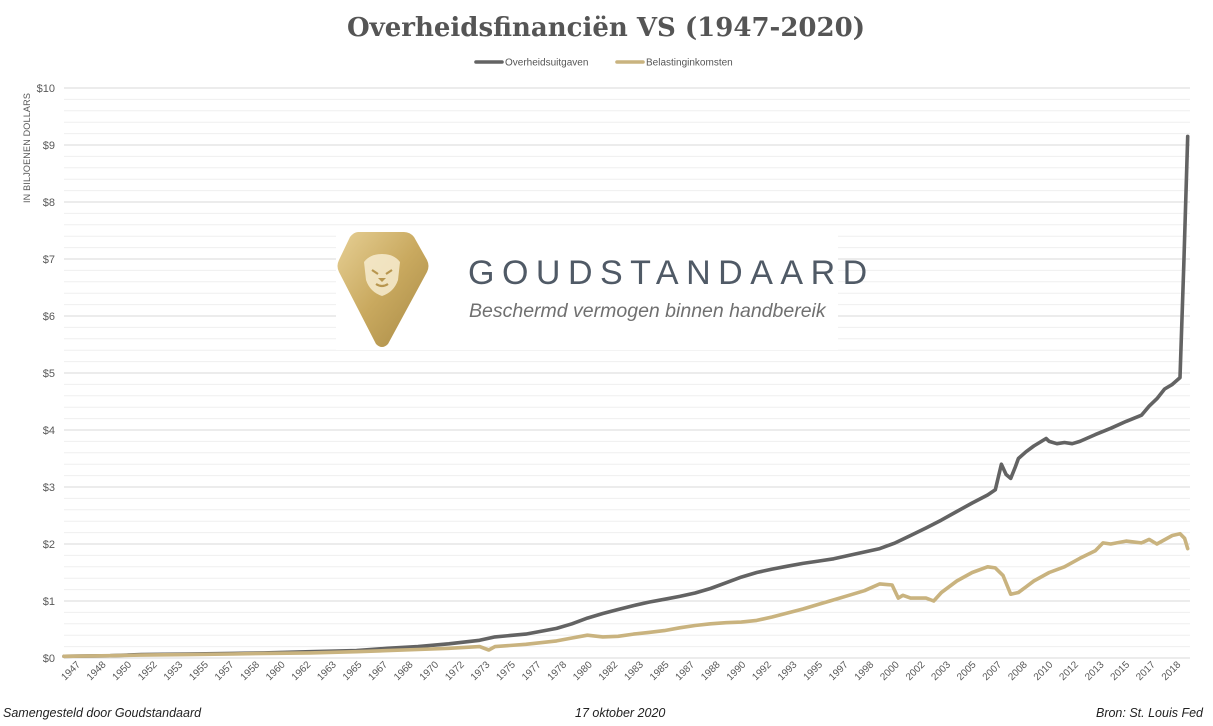  I want to click on y-tick-label: $9, so click(49, 146).